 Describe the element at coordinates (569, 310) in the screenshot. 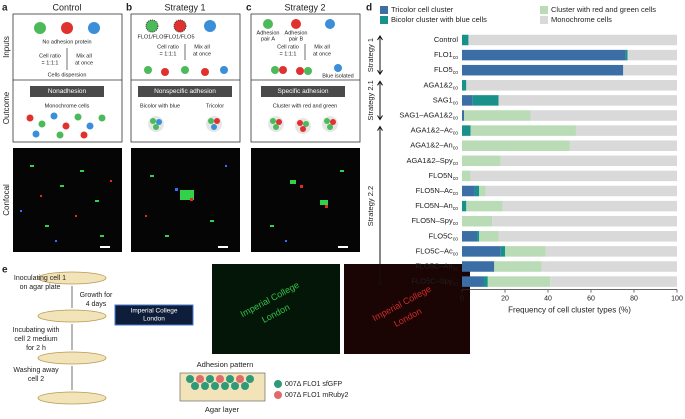

I see `x-axis-label: Frequency of cell cluster types (%)` at that location.